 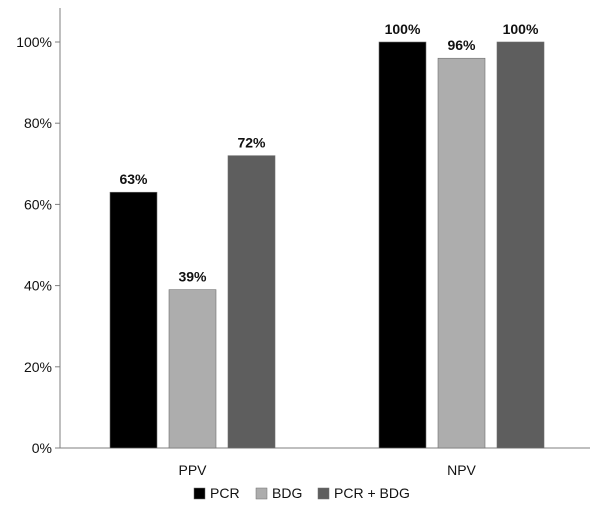 I want to click on y-tick-label: 20%, so click(x=38, y=367).